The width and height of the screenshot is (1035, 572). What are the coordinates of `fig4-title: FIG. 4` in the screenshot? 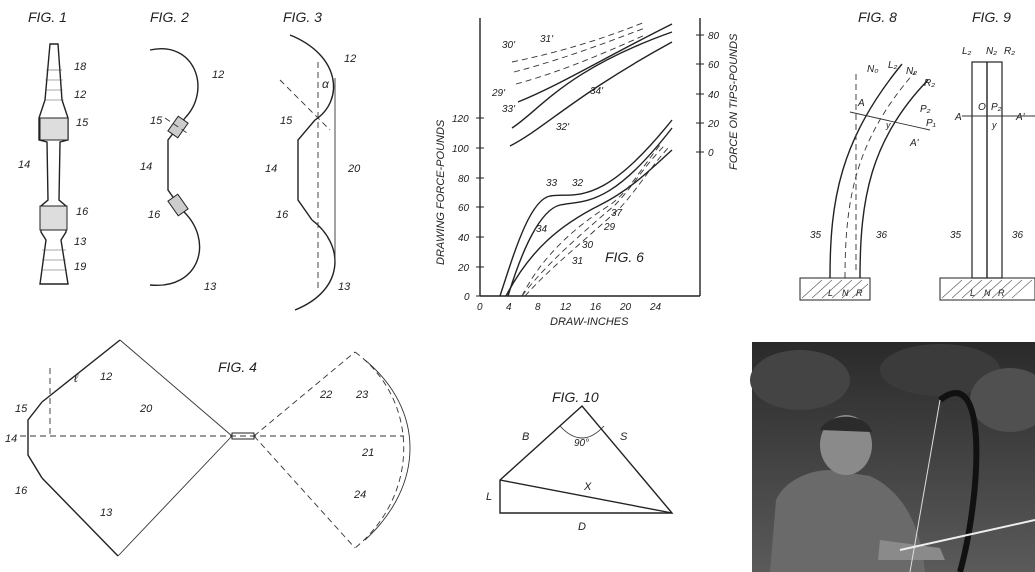 It's located at (237, 367).